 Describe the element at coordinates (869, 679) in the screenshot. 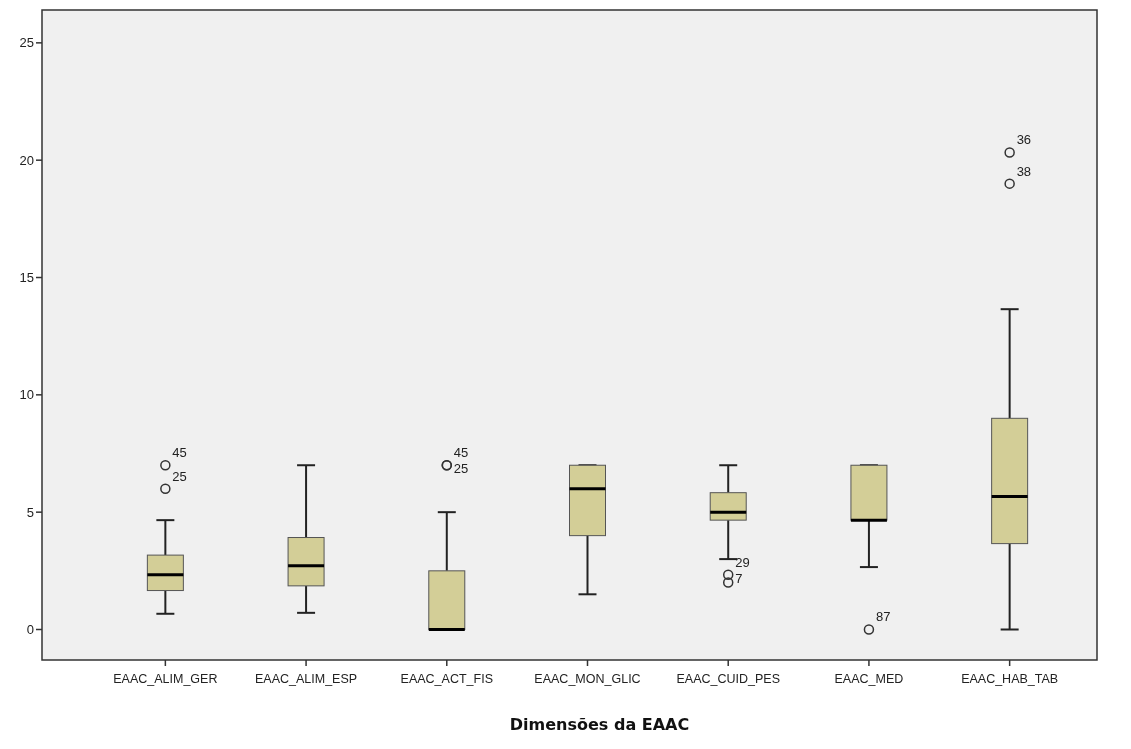

I see `x-tick-label: EAAC_MED` at that location.